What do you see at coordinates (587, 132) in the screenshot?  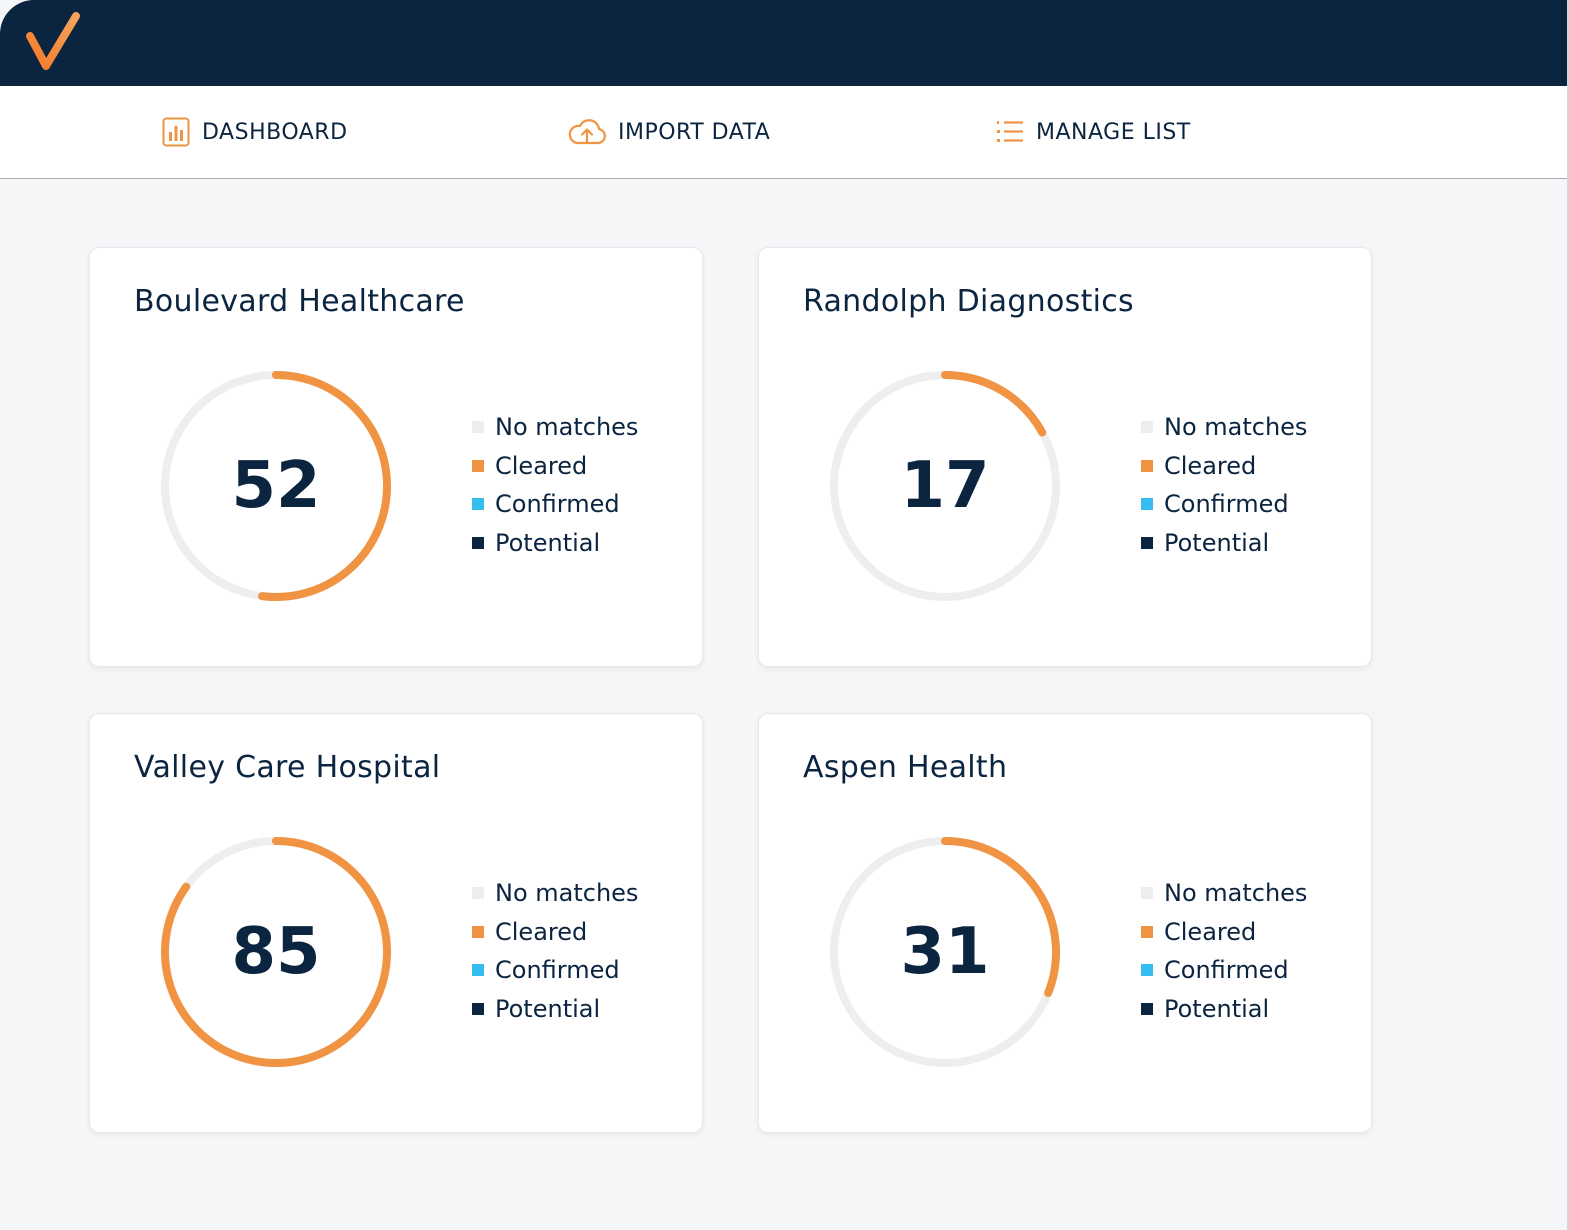 I see `cloud-upload-icon` at bounding box center [587, 132].